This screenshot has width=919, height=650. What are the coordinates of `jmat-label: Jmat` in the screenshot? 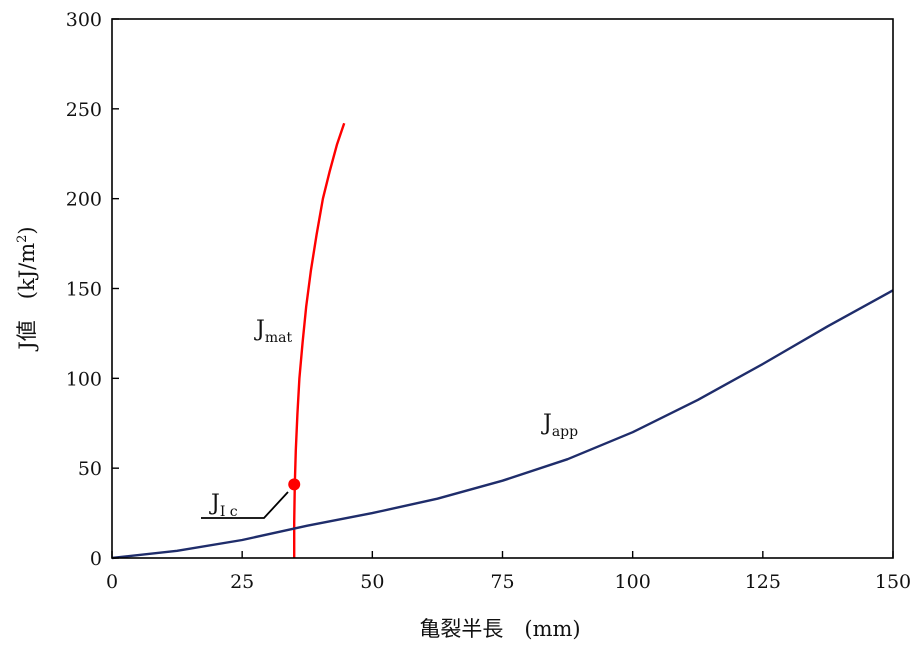 It's located at (273, 331).